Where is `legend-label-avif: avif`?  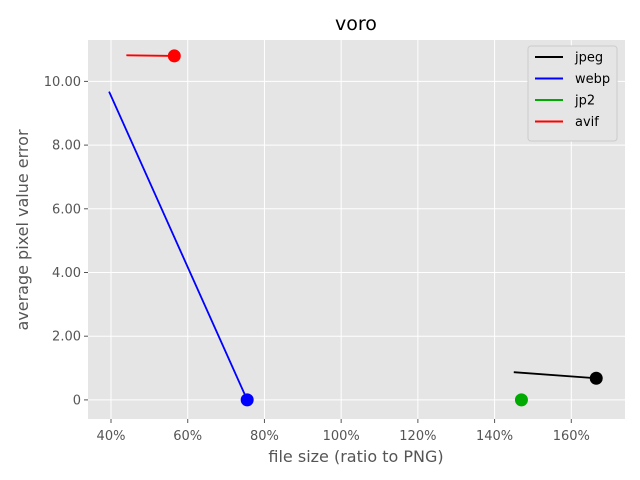 legend-label-avif: avif is located at coordinates (587, 122).